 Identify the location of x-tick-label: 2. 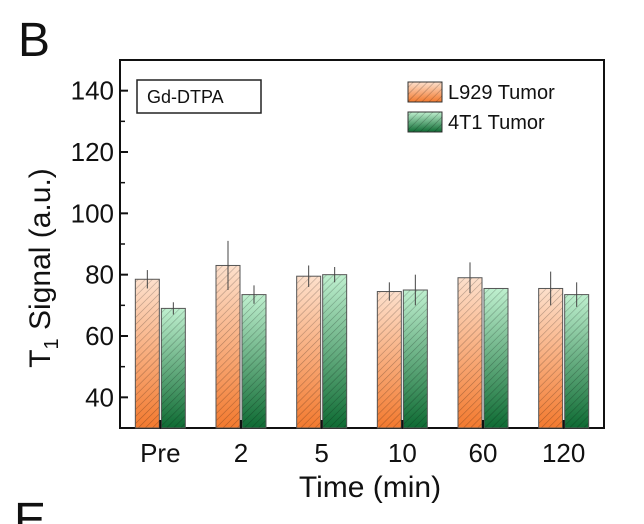
(241, 453).